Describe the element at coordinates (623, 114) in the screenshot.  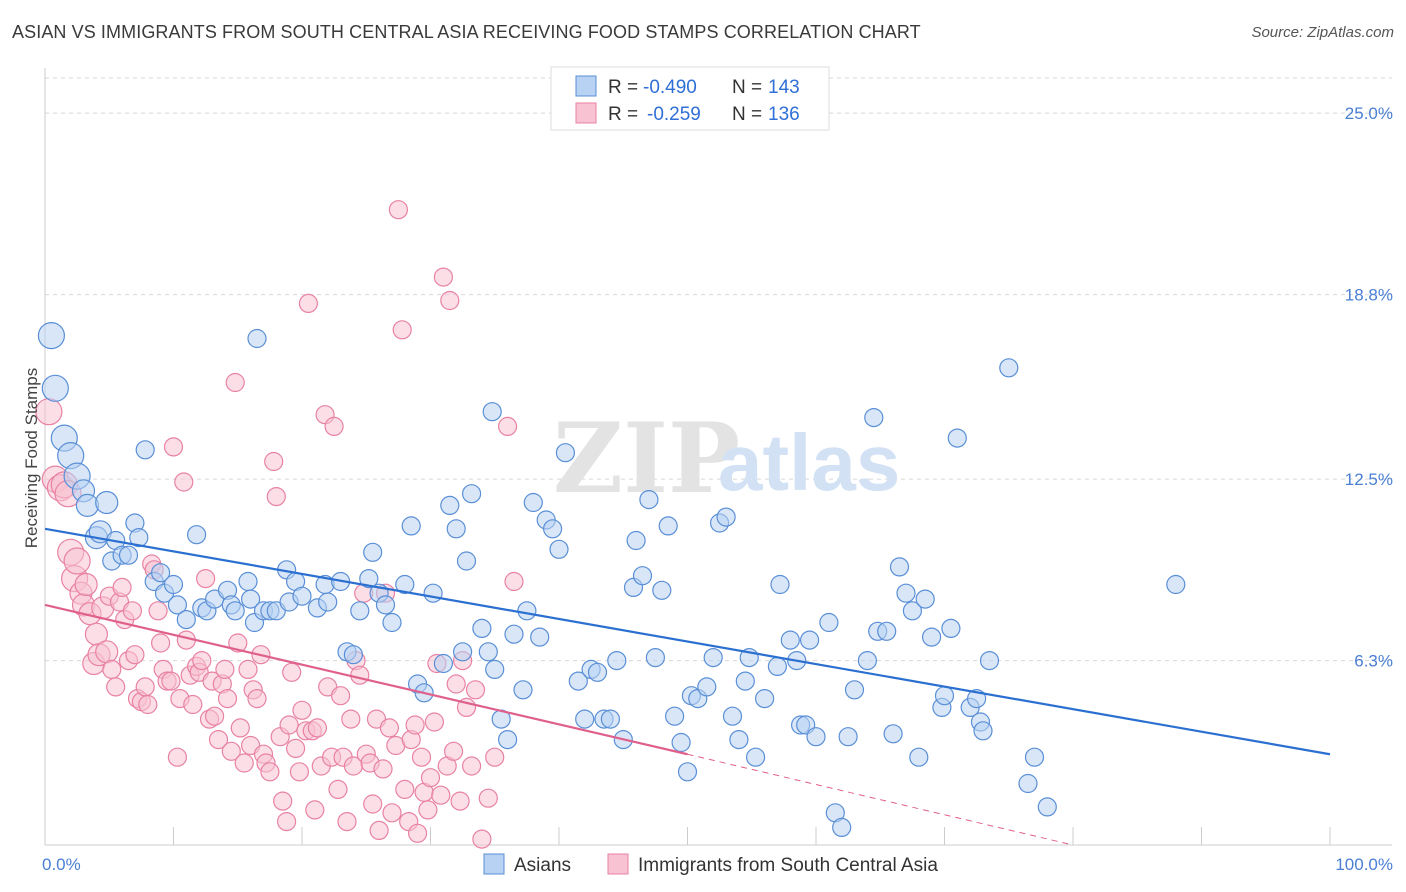
I see `imm-r-label: R =` at that location.